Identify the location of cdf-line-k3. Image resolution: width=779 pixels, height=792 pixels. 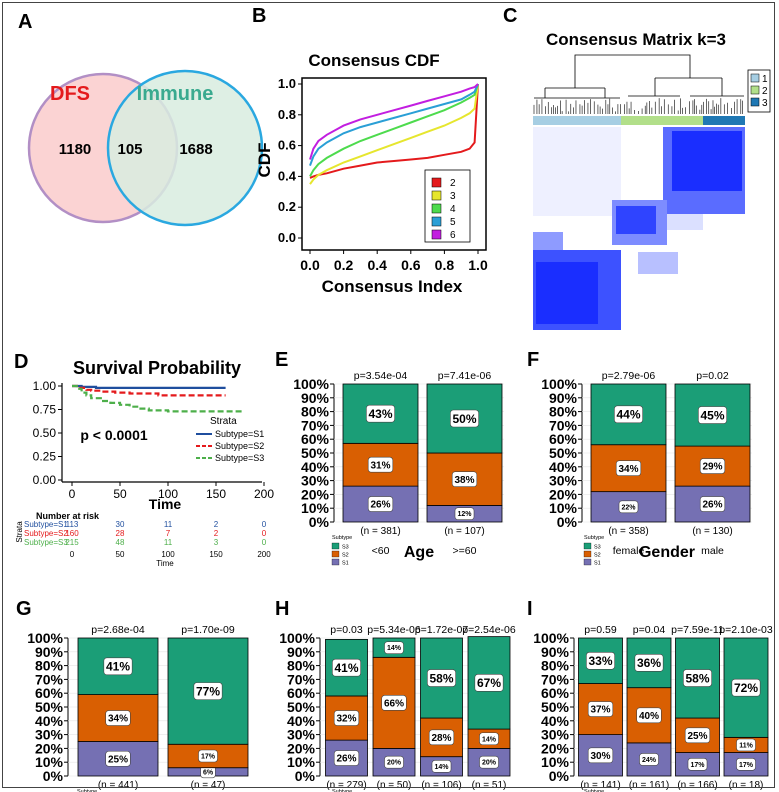
(394, 134).